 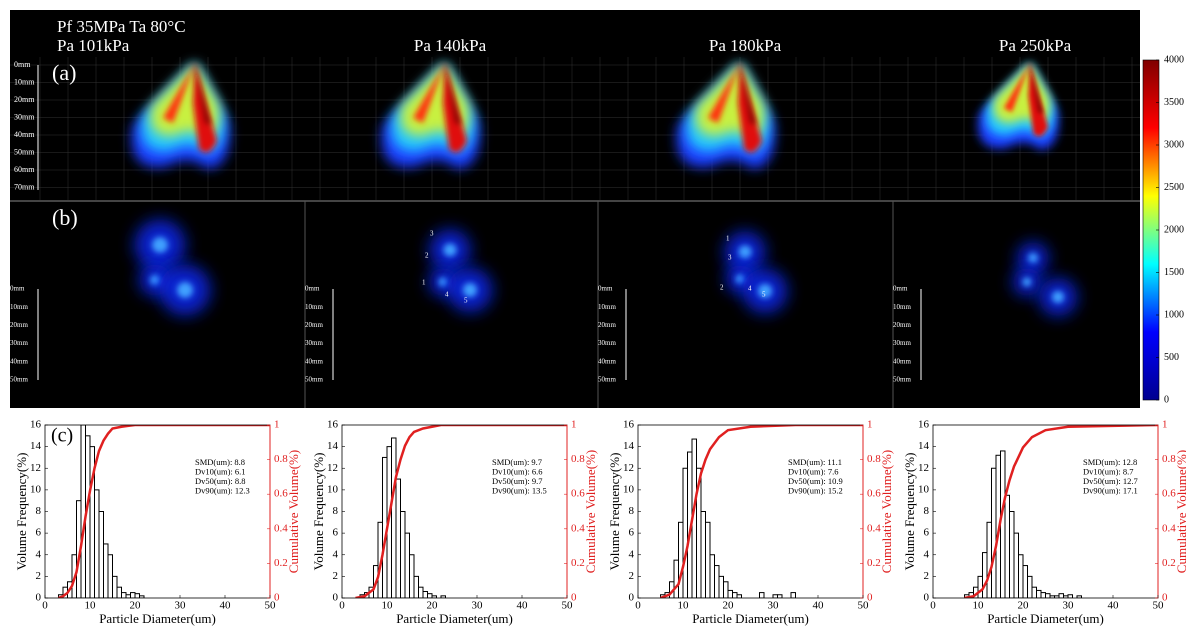 What do you see at coordinates (333, 489) in the screenshot?
I see `y-tick-label: 10` at bounding box center [333, 489].